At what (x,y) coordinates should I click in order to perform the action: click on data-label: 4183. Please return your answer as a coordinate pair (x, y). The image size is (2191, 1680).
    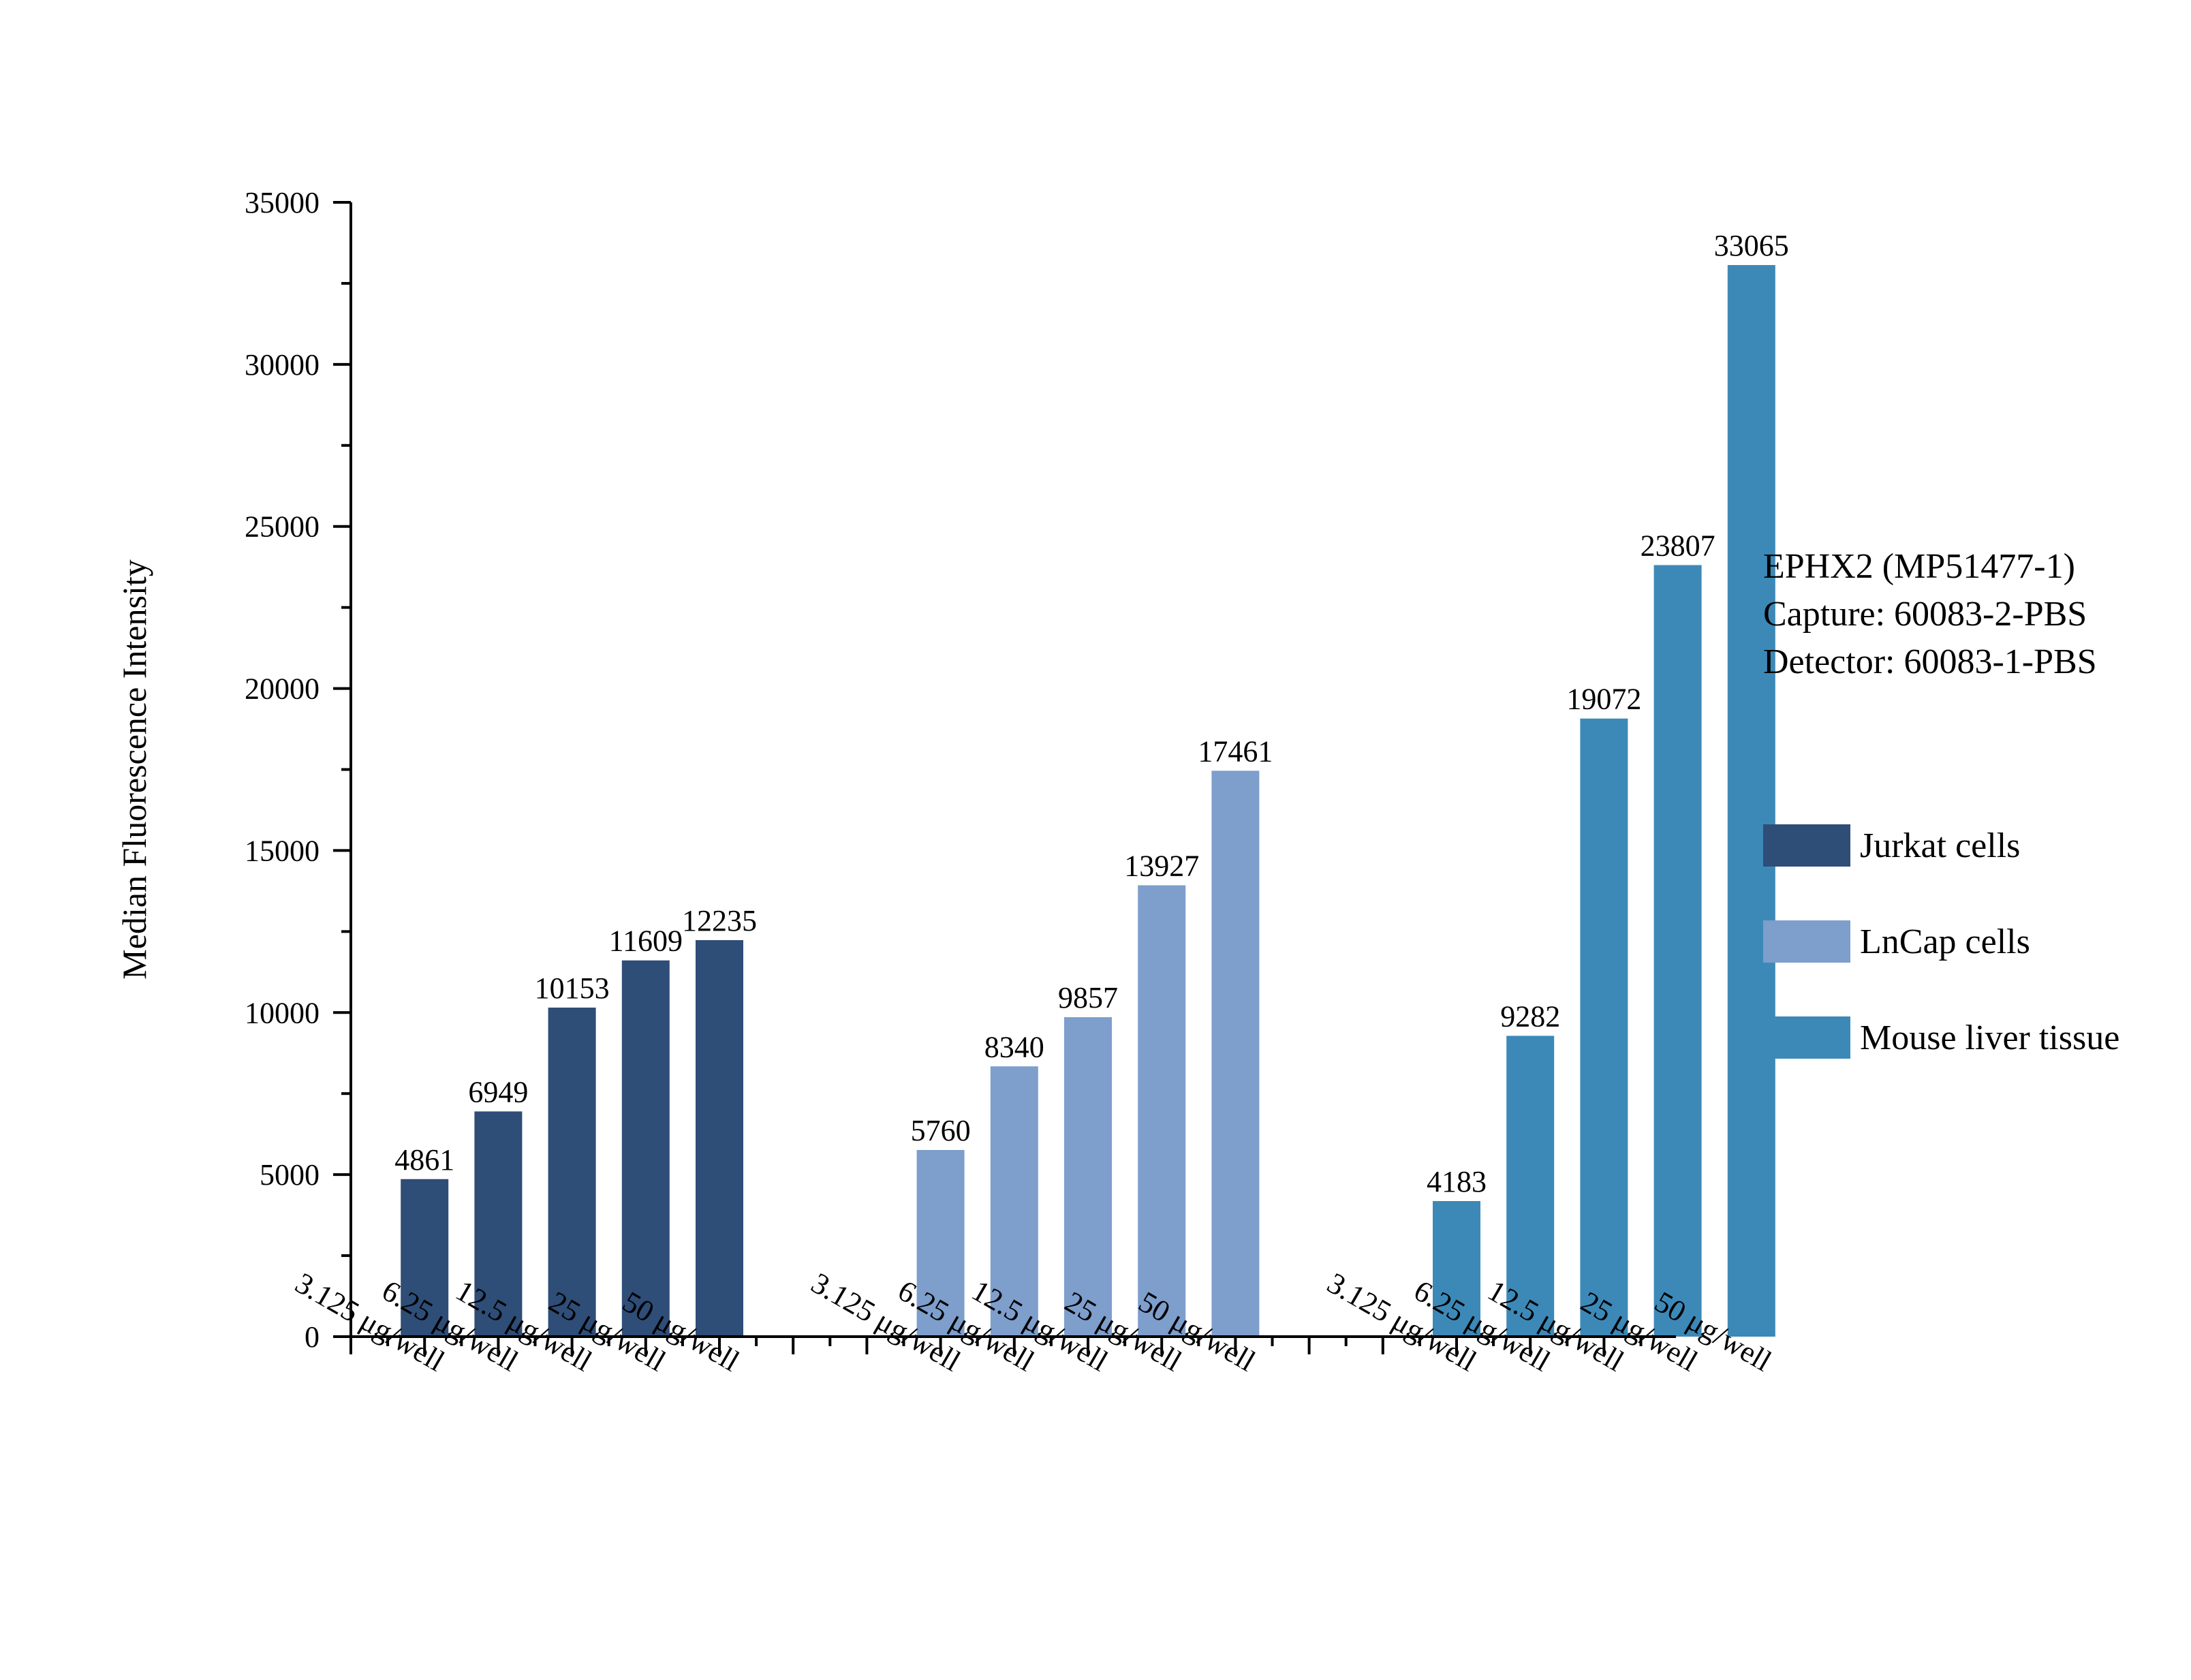
    Looking at the image, I should click on (1457, 1181).